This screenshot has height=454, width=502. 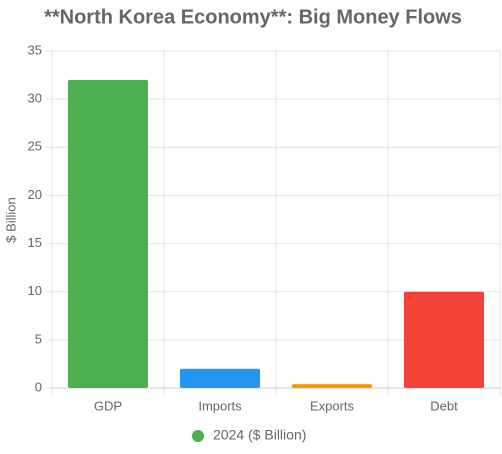 I want to click on y-tick-label: 5, so click(x=38, y=338).